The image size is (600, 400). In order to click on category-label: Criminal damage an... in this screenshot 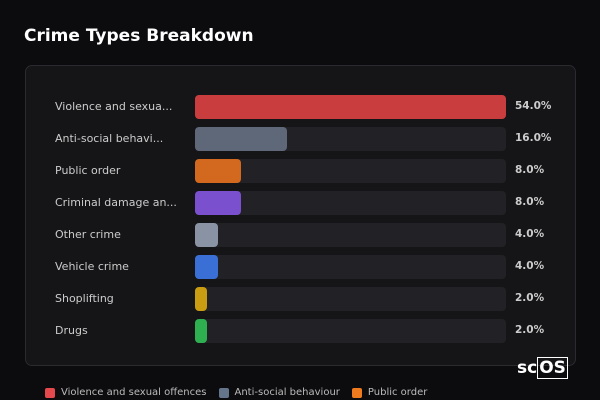, I will do `click(116, 202)`.